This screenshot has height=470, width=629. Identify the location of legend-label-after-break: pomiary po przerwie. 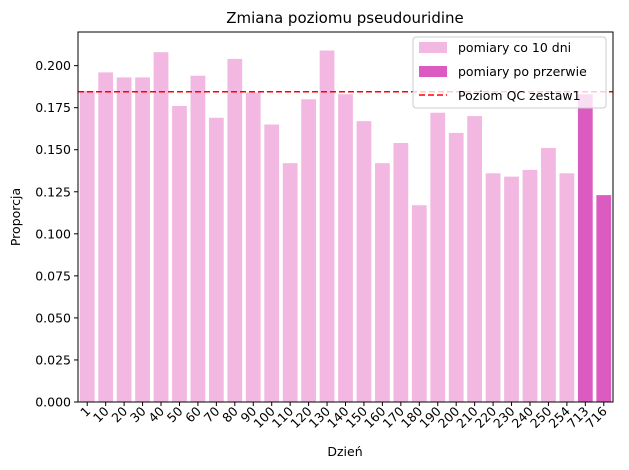
(522, 71).